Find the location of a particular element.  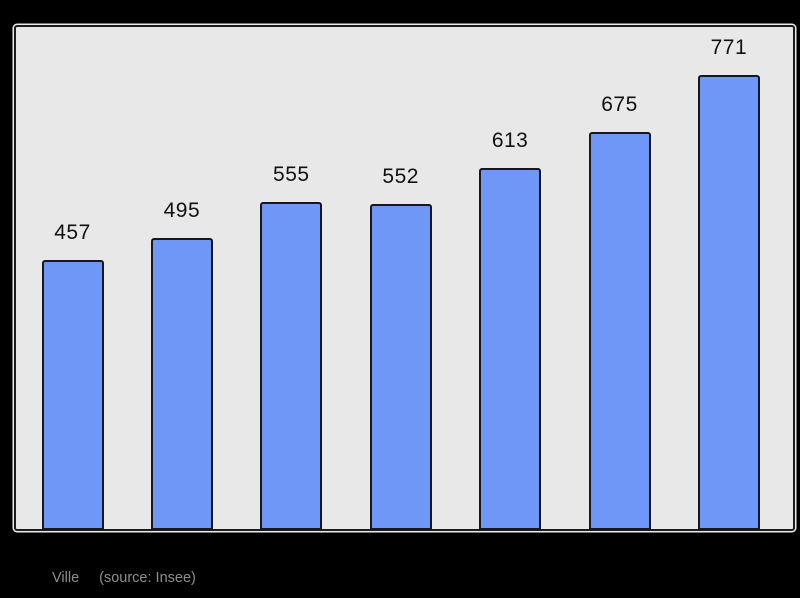

bar-value-label: 771 is located at coordinates (729, 47).